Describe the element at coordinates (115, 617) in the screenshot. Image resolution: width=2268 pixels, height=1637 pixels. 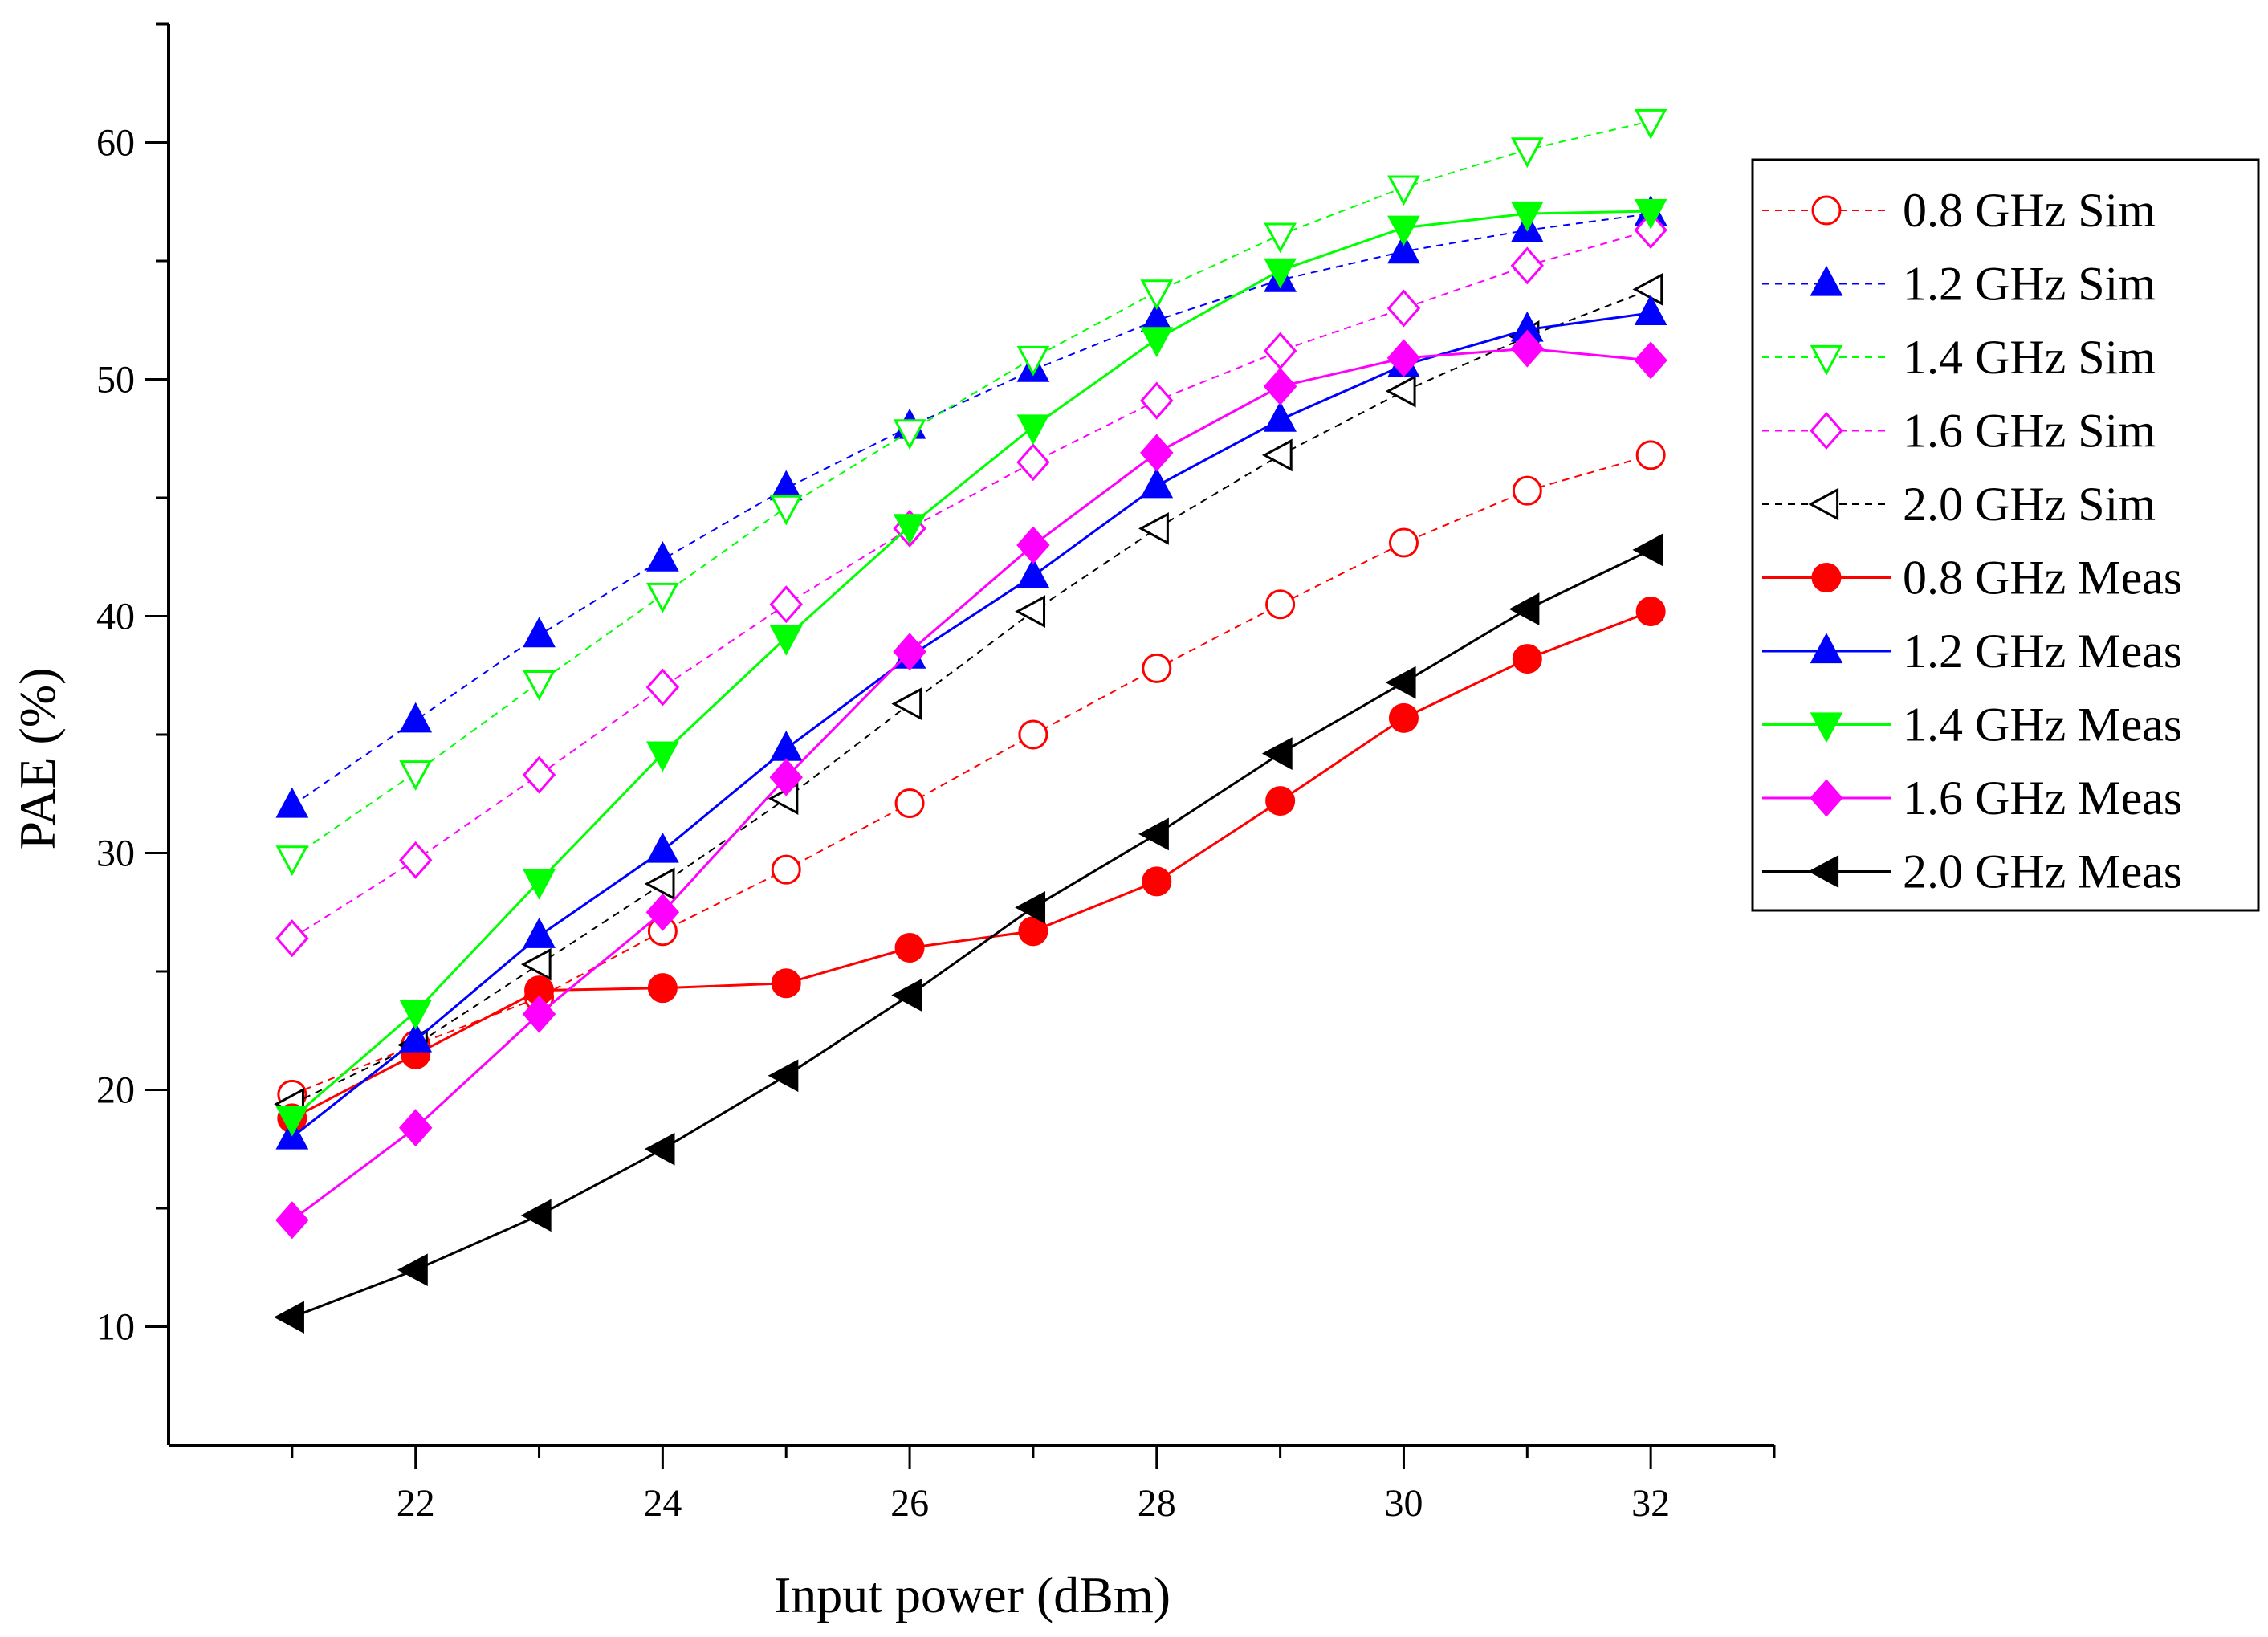
I see `y-tick-label: 40` at that location.